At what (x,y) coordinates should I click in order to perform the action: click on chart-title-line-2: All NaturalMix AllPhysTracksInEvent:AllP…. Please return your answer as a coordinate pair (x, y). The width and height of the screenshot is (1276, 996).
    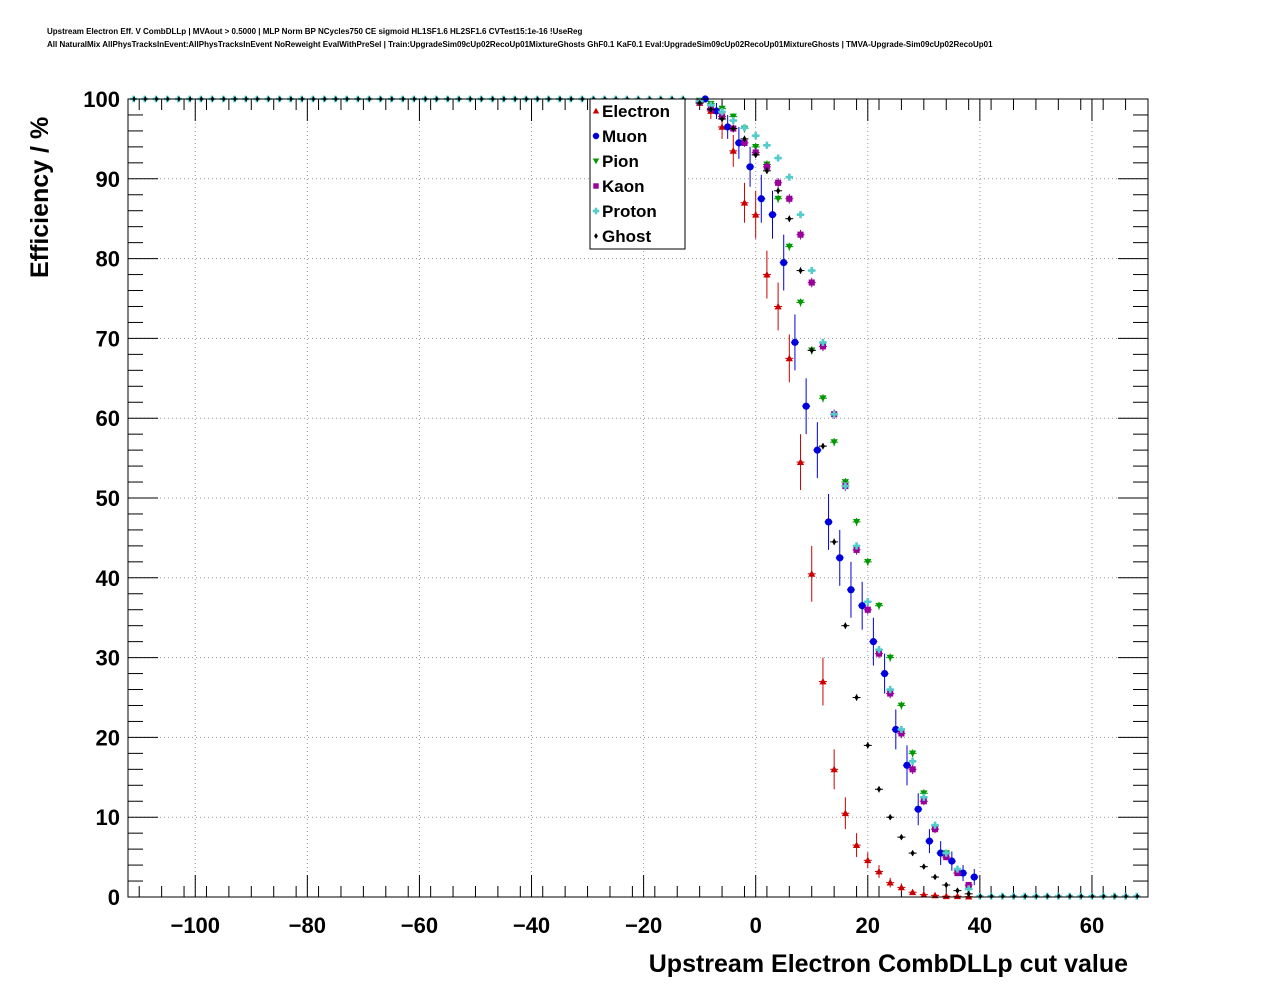
    Looking at the image, I should click on (520, 44).